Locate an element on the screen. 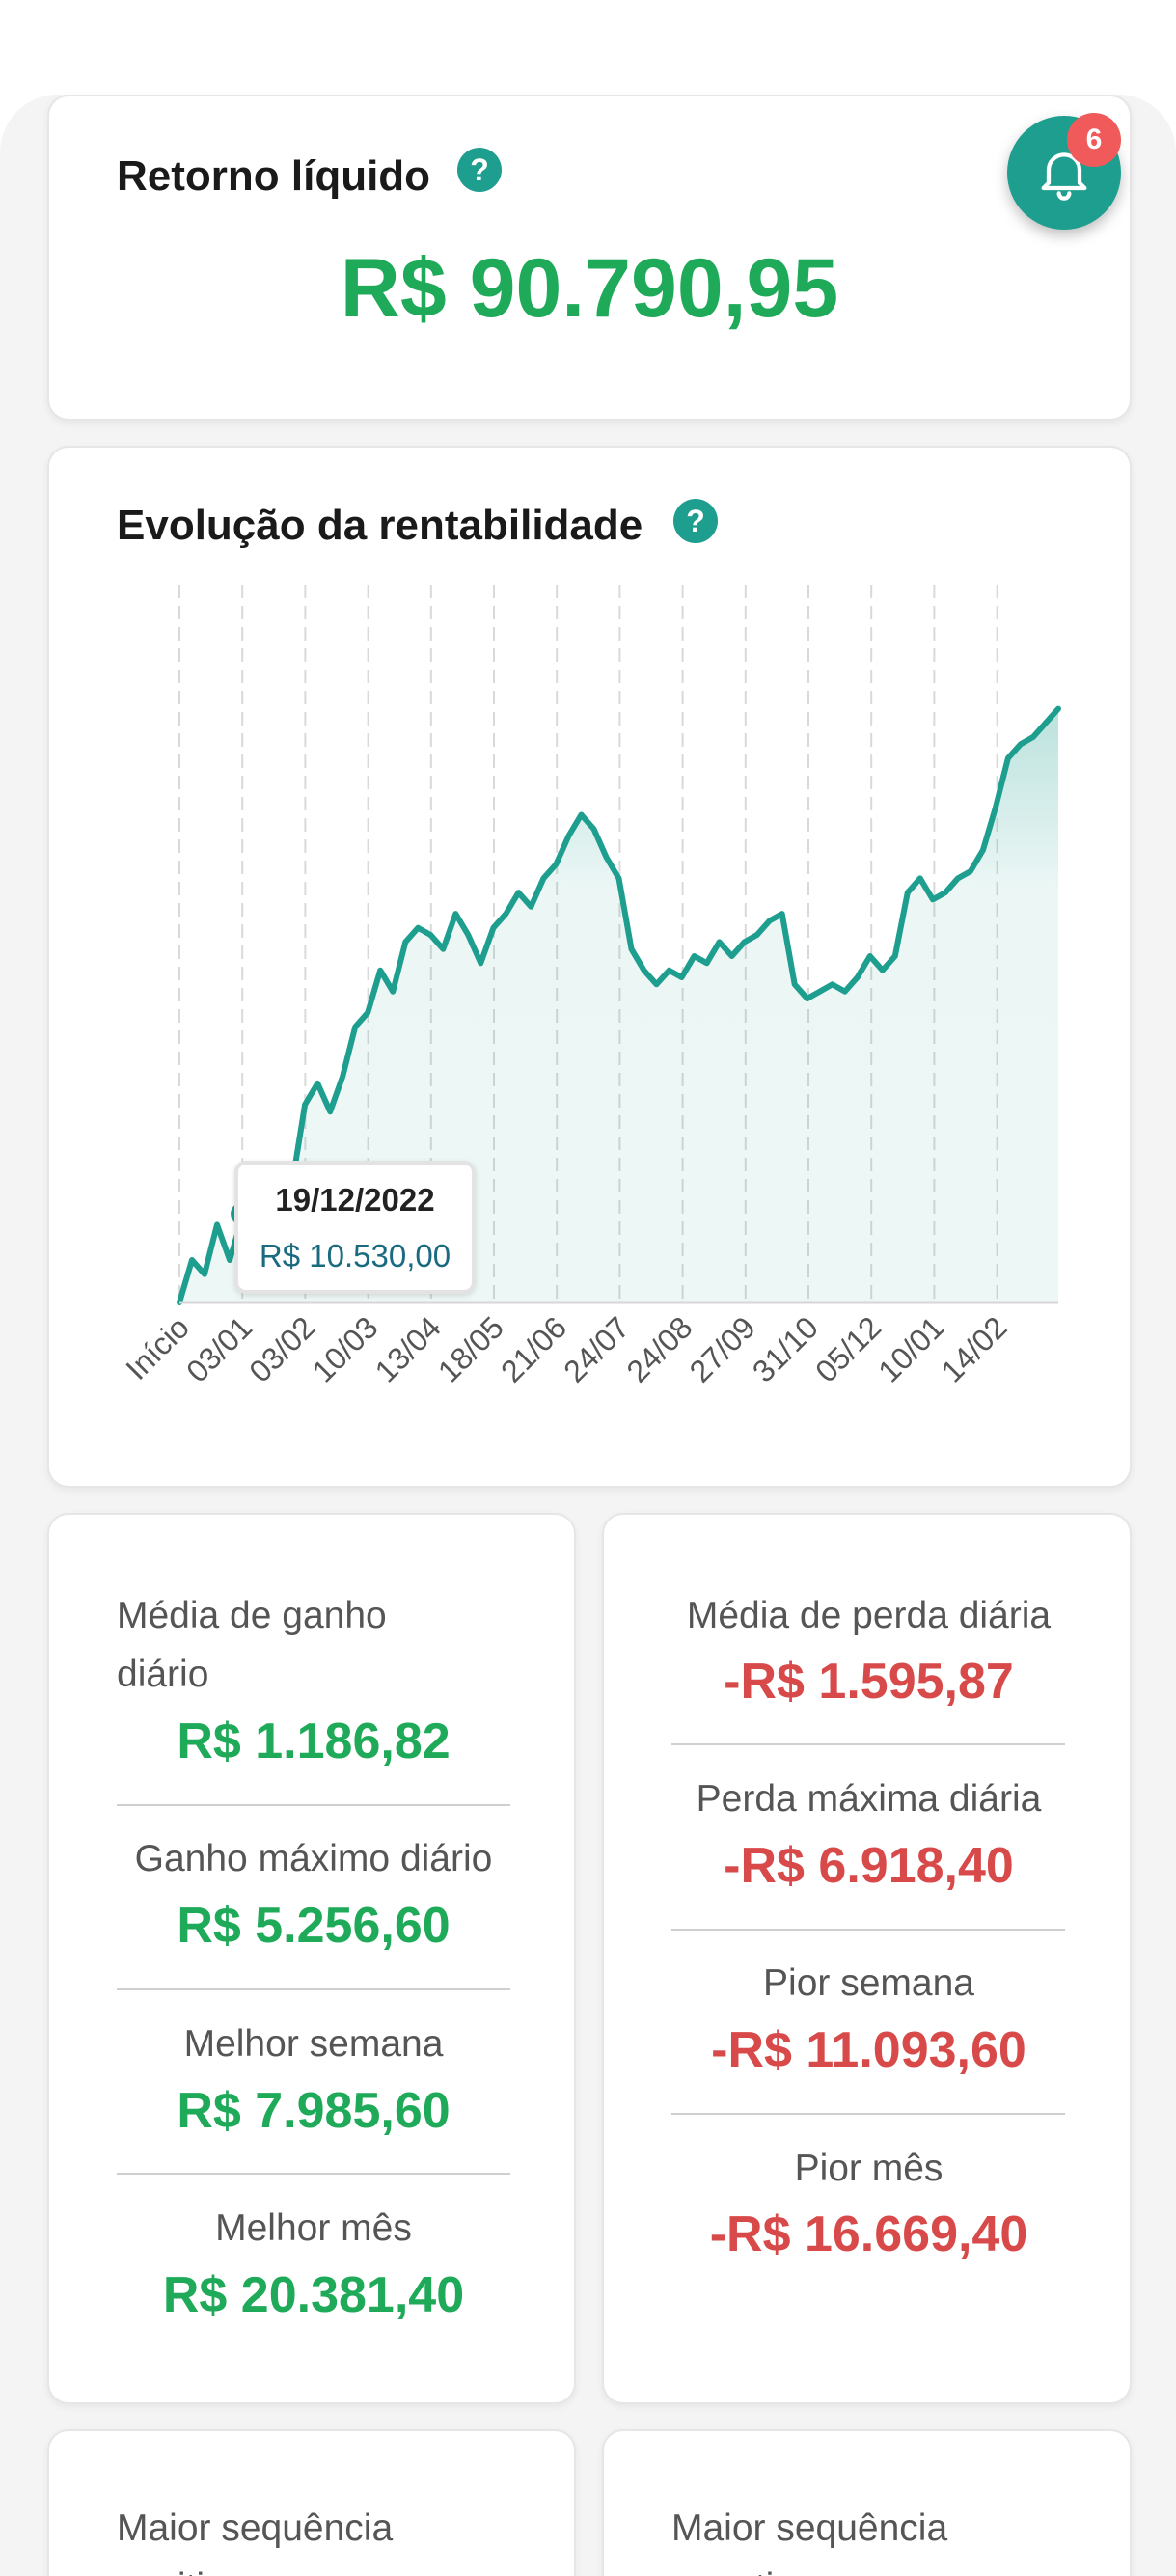 The image size is (1176, 2576). positive-streak-label: Maior sequência positiva is located at coordinates (255, 2541).